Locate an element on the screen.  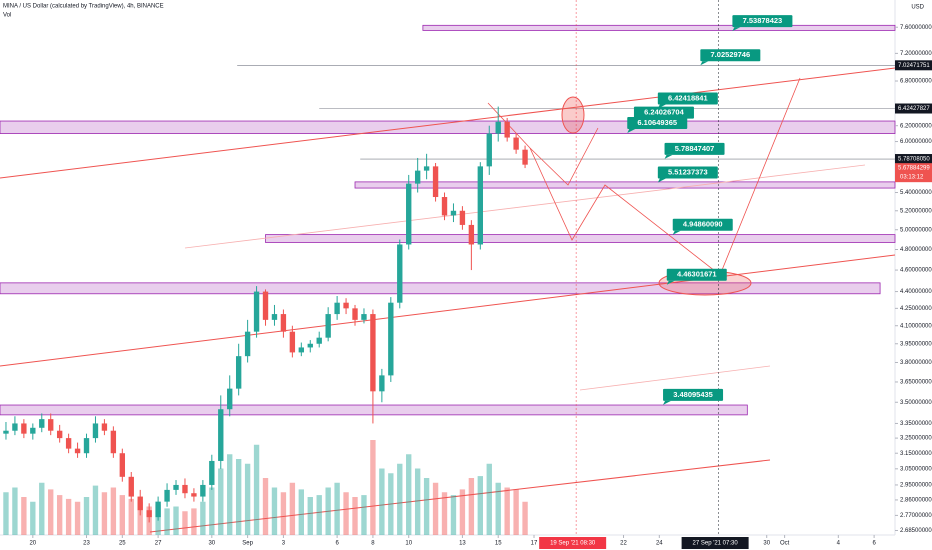
x-tick-label: 13 is located at coordinates (462, 544).